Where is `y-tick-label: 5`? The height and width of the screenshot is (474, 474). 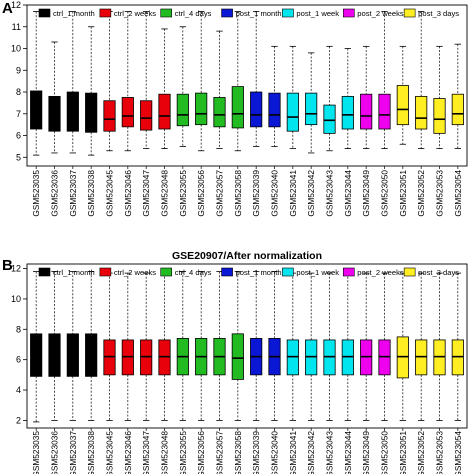
y-tick-label: 5 is located at coordinates (18, 157).